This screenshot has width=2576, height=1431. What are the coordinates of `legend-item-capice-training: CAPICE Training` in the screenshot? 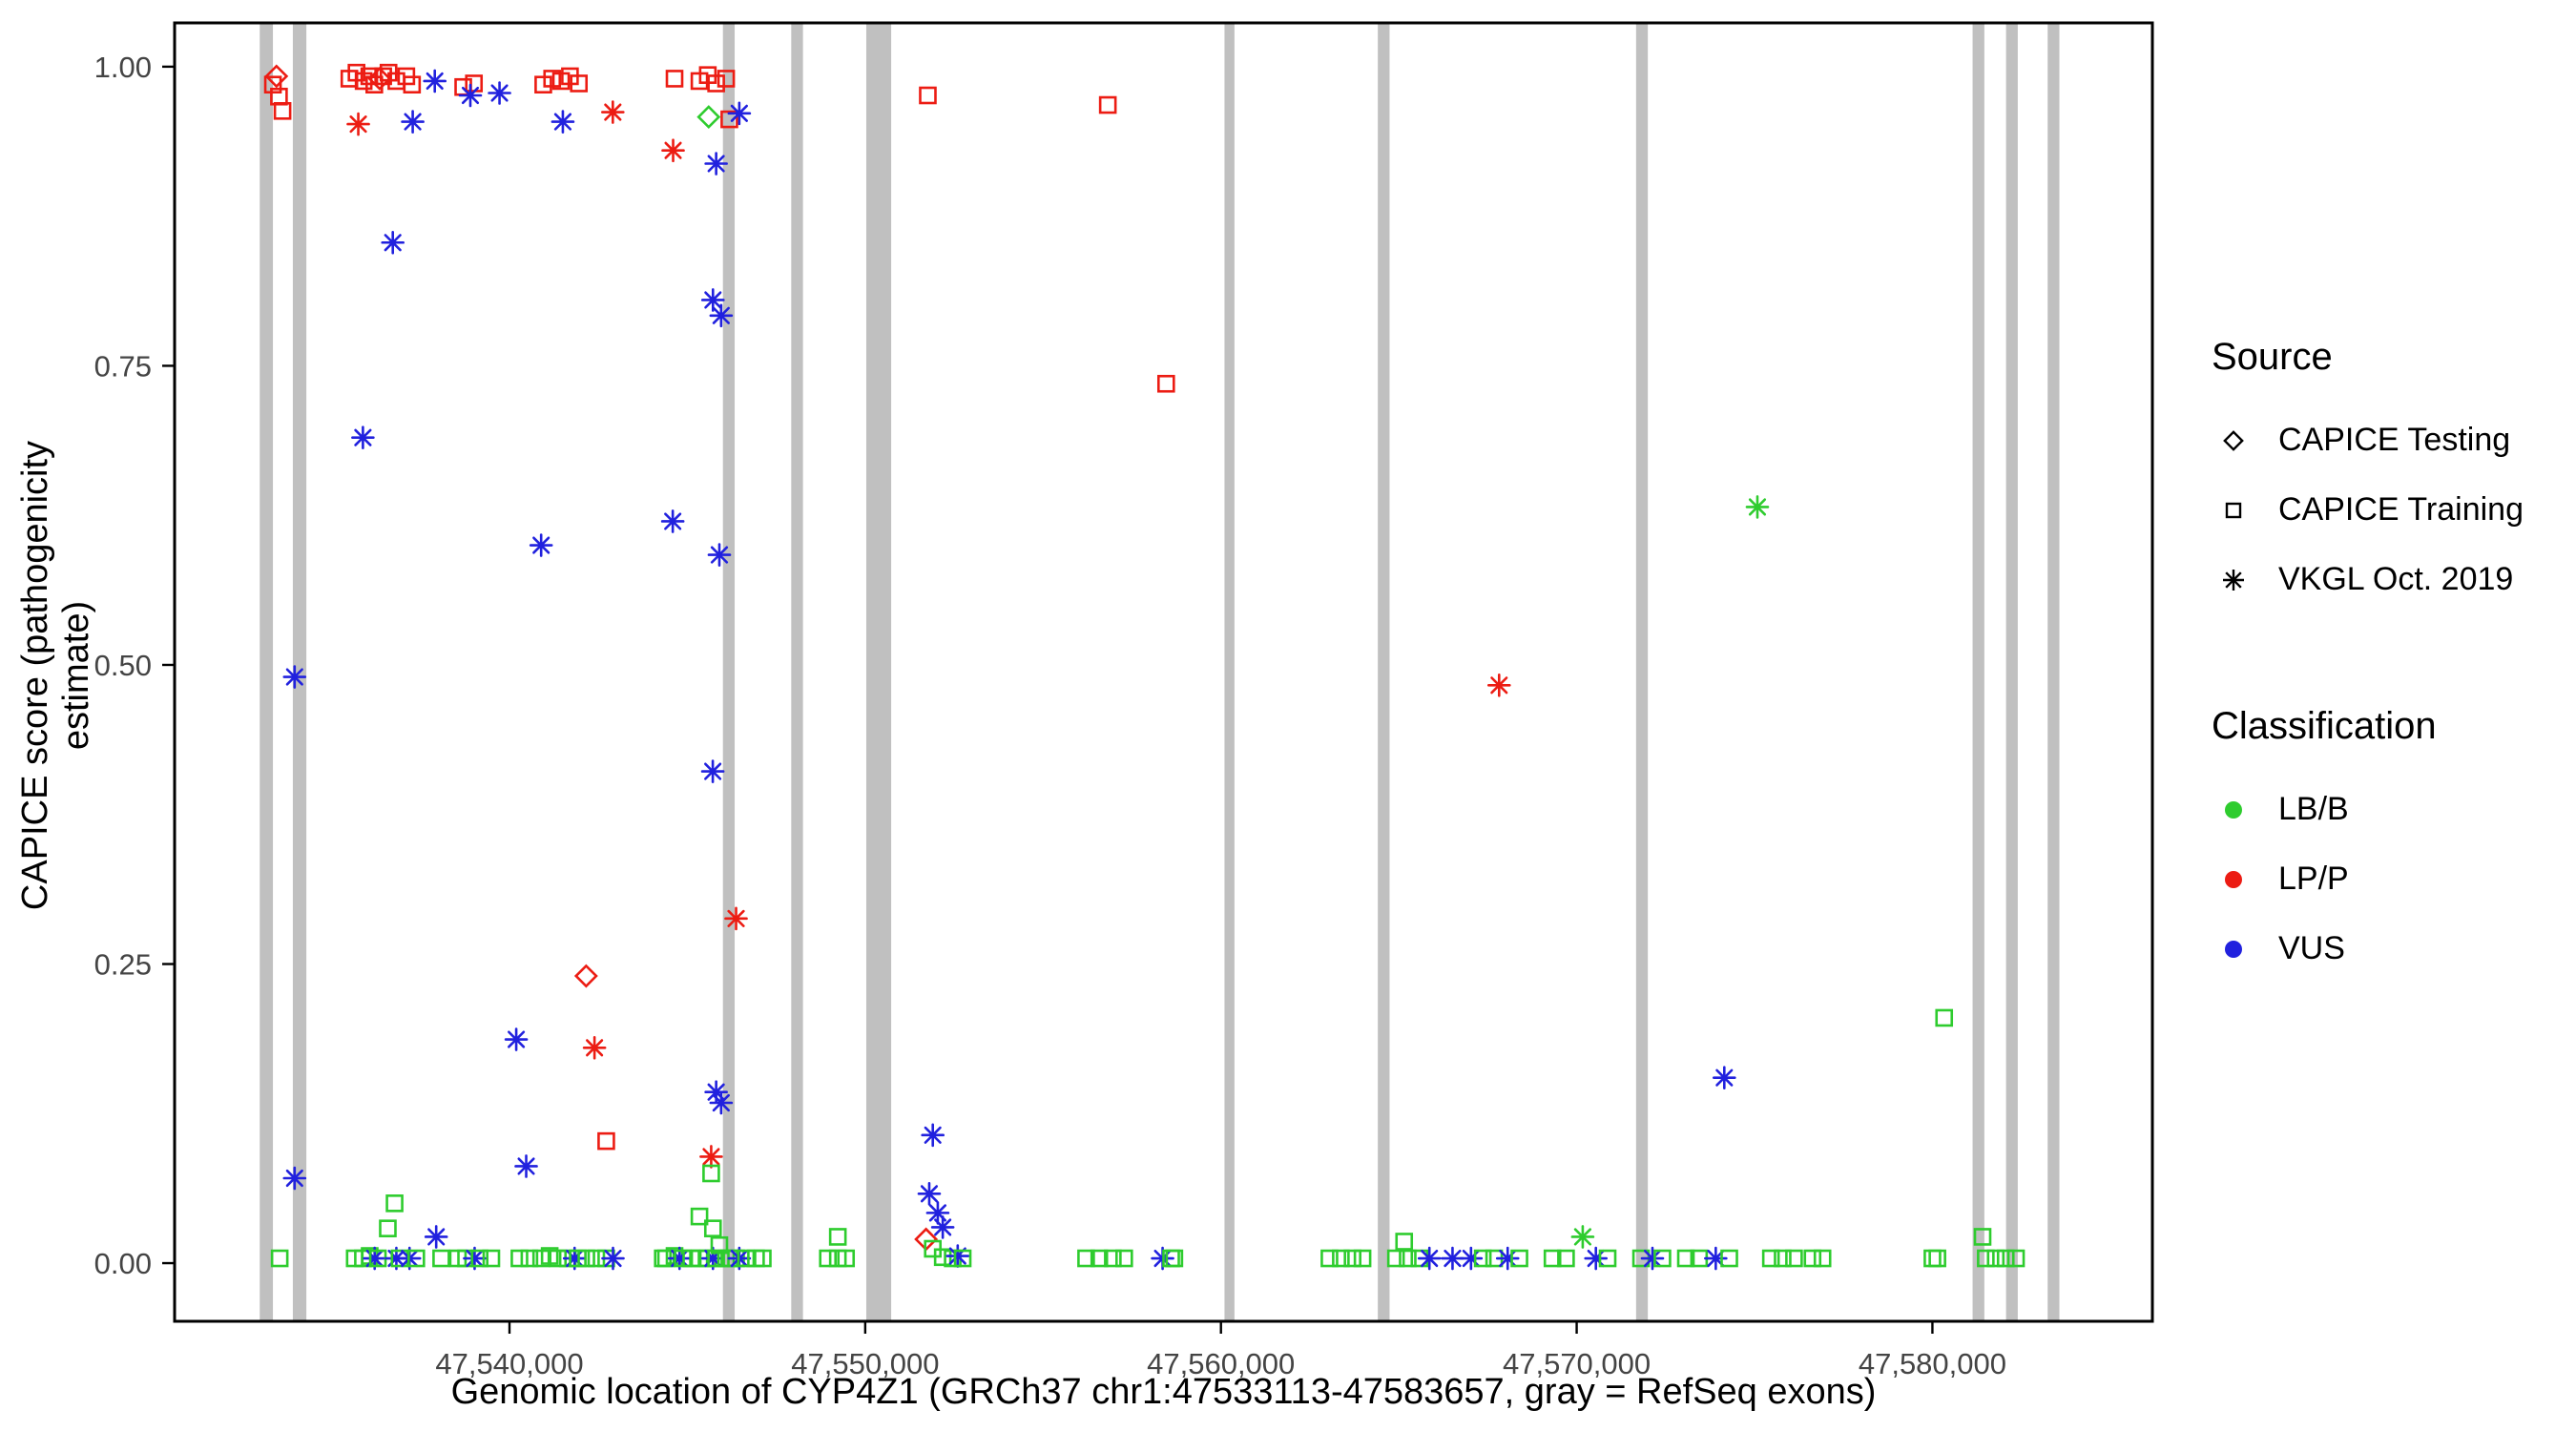 It's located at (2393, 510).